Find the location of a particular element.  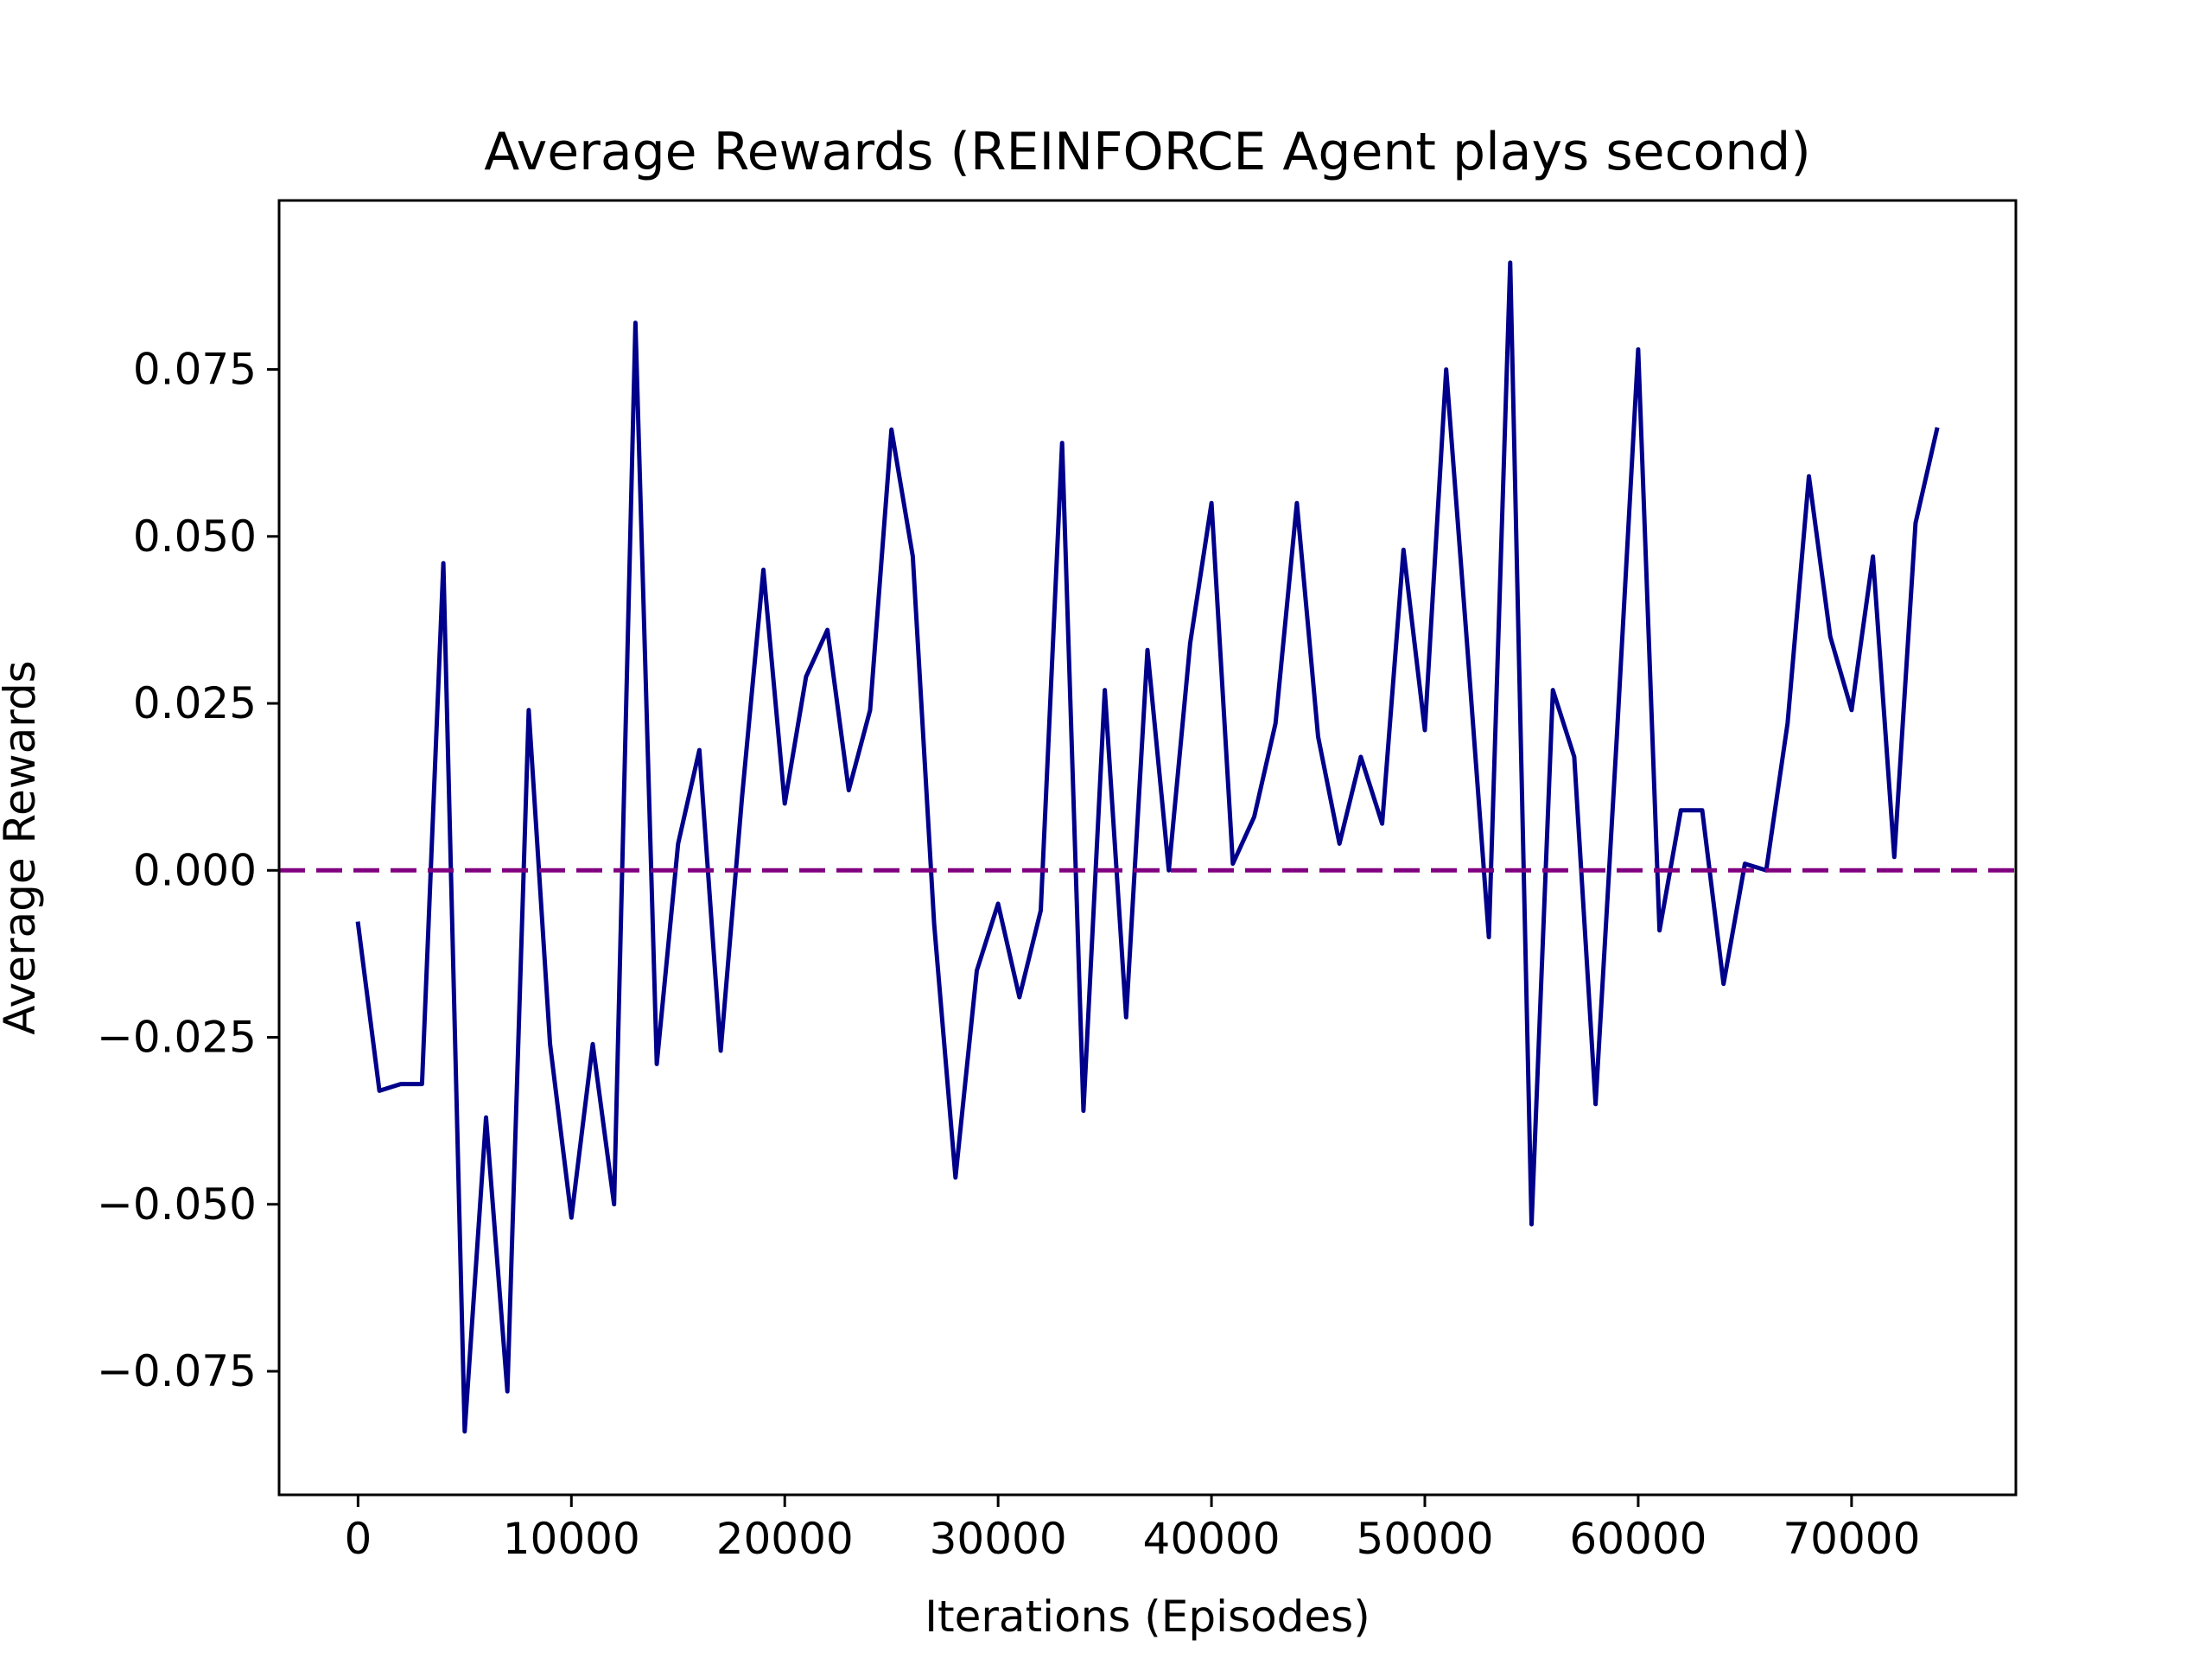

y-axis: −0.075 −0.050 −0.025 0.000 0.025 0.050 0.075 is located at coordinates (188, 870).